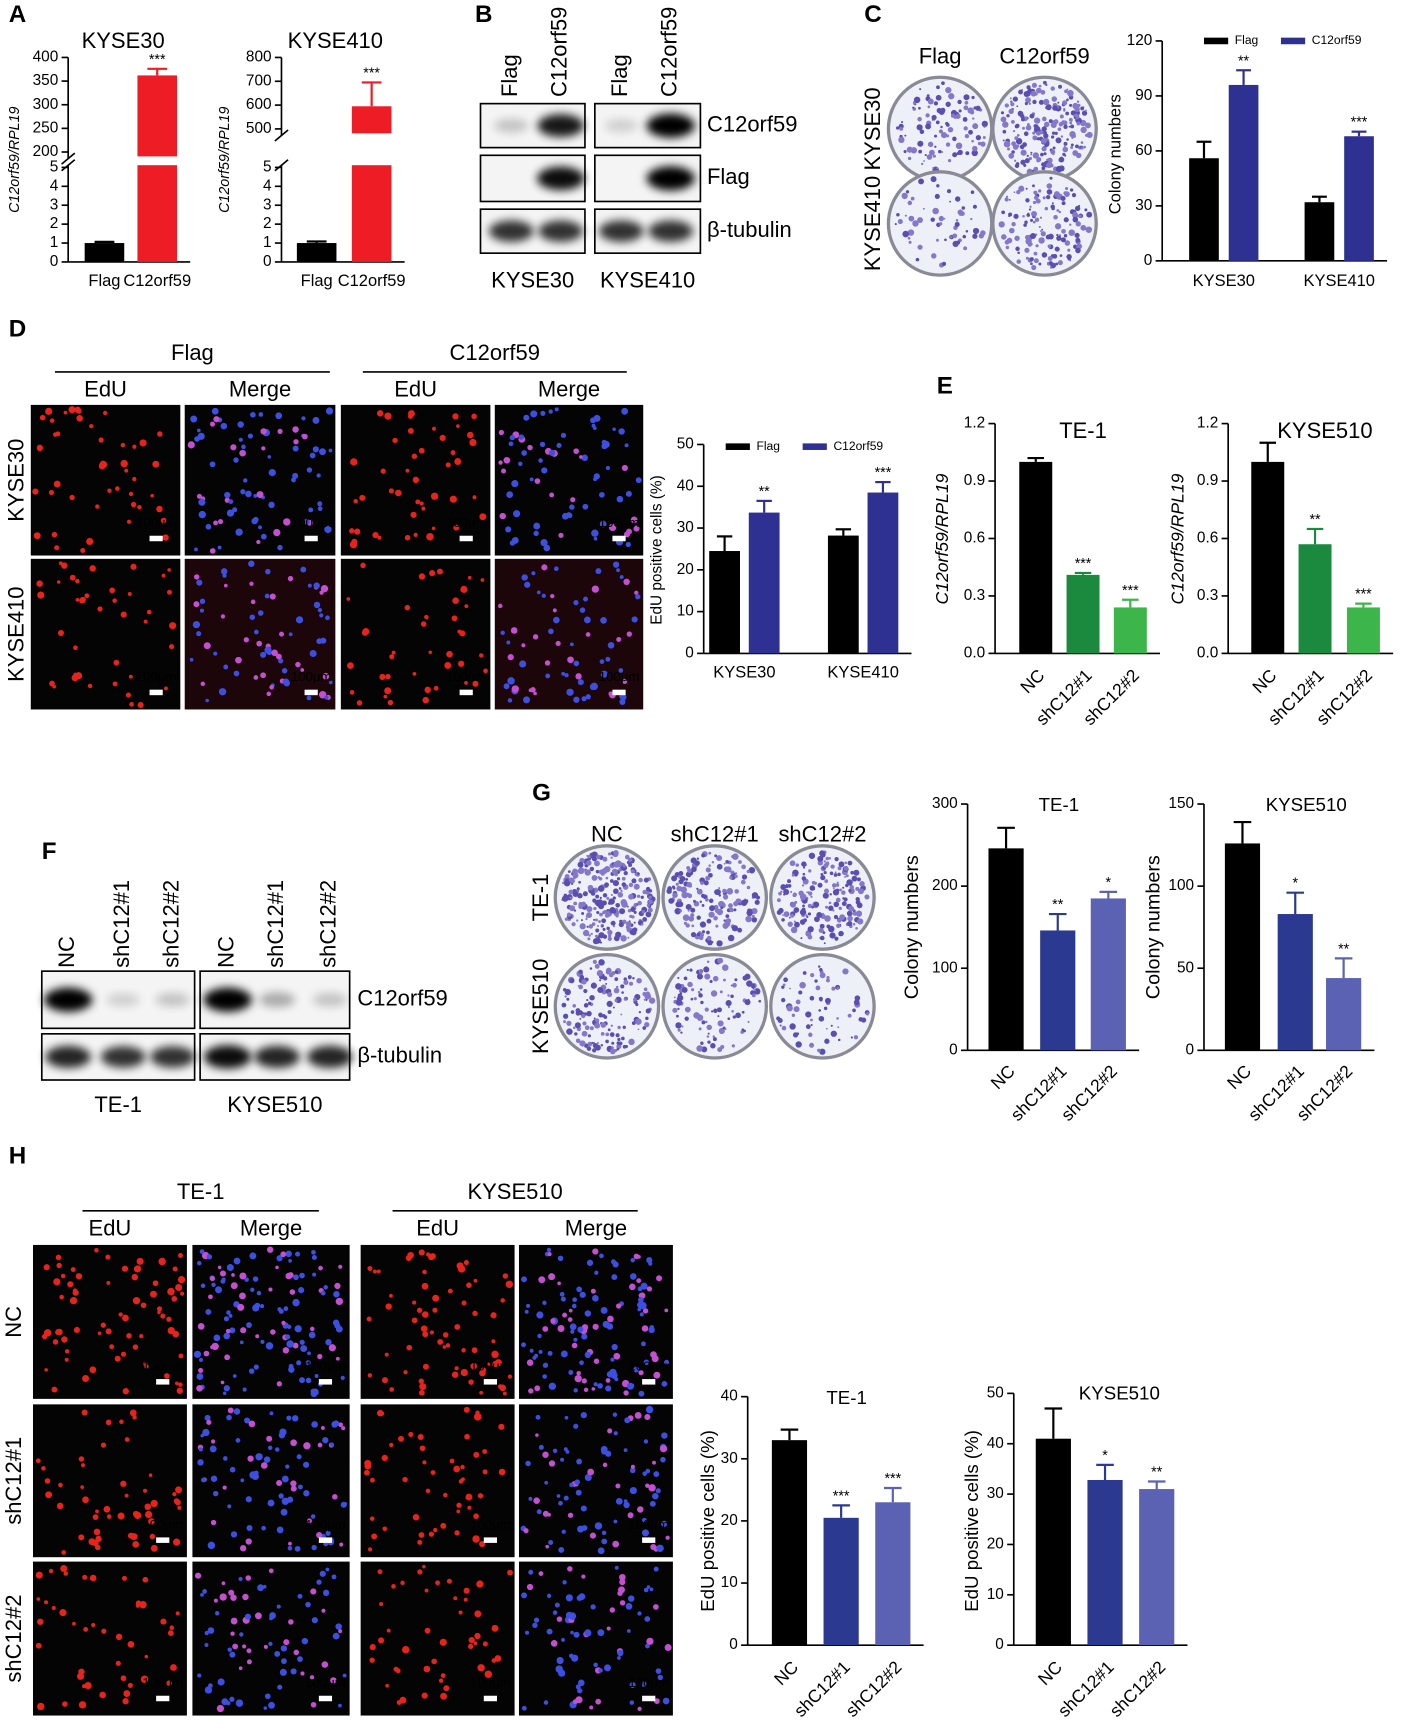 This screenshot has height=1729, width=1403. Describe the element at coordinates (619, 692) in the screenshot. I see `scale-bar` at that location.